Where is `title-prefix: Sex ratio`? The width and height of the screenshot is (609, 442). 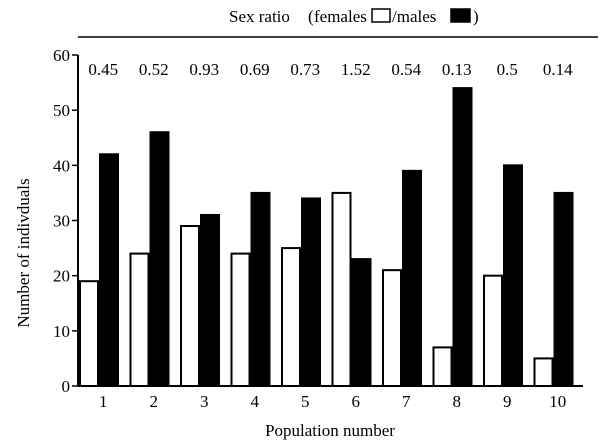 title-prefix: Sex ratio is located at coordinates (259, 16).